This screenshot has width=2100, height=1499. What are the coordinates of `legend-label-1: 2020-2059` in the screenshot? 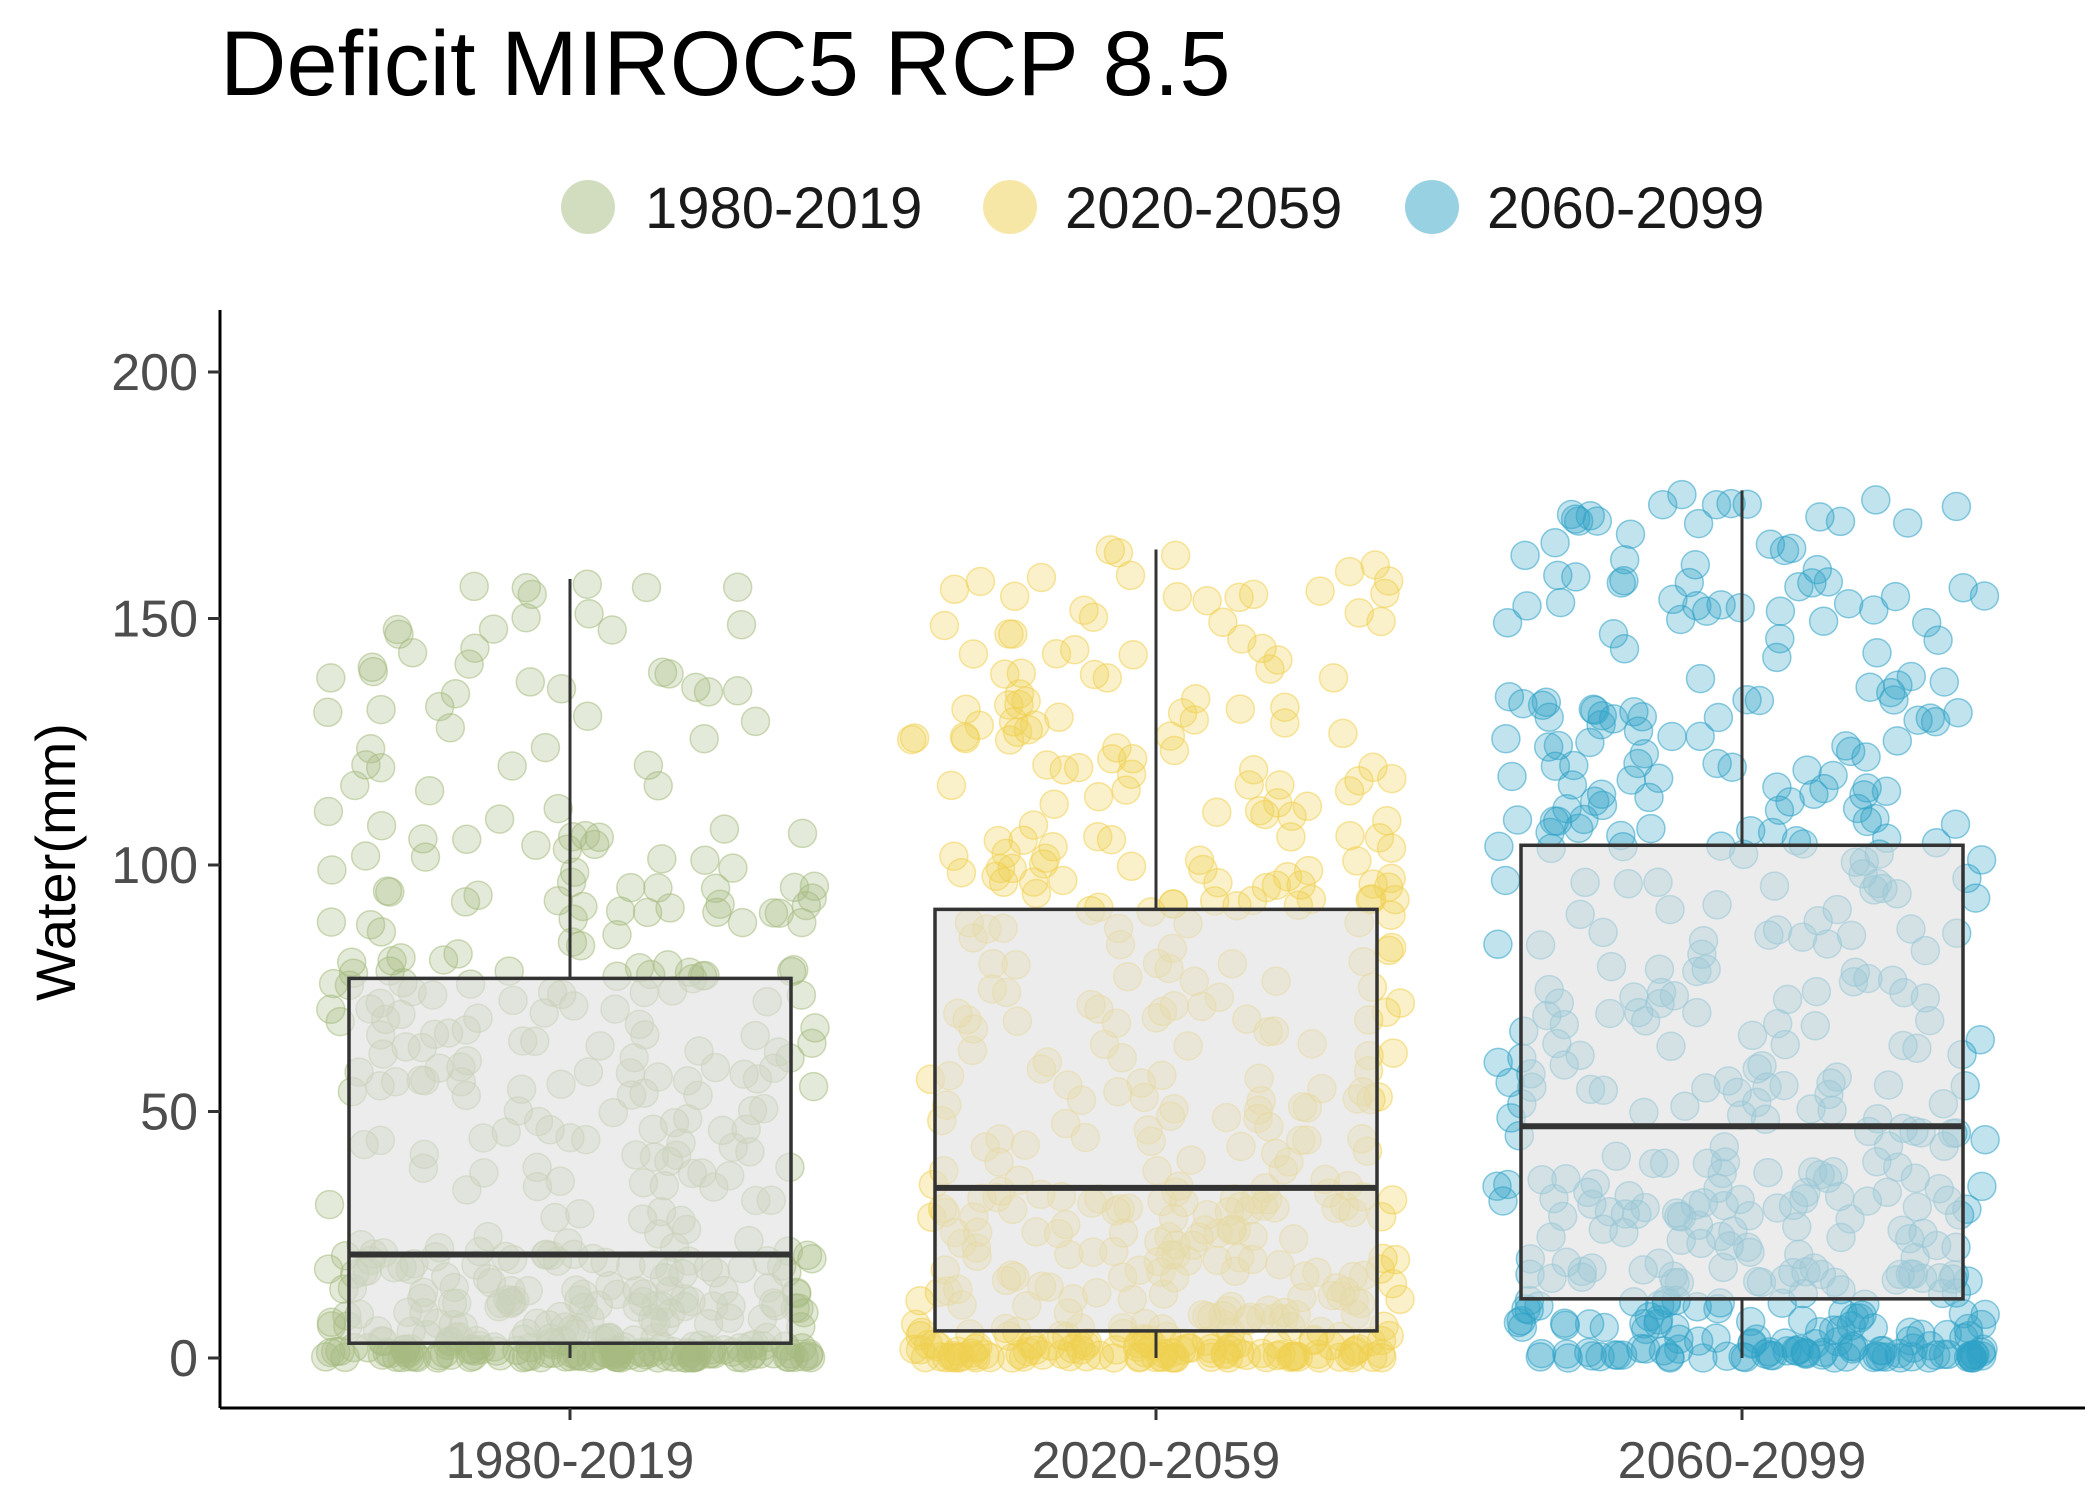 It's located at (1203, 208).